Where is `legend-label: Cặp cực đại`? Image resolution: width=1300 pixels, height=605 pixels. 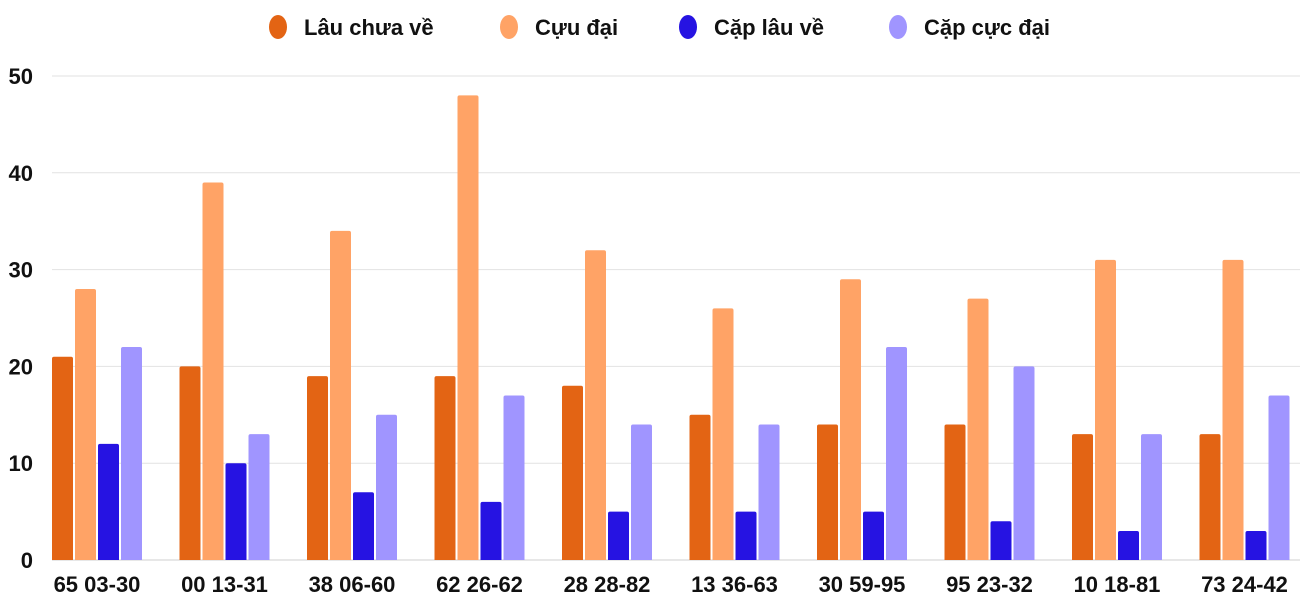
legend-label: Cặp cực đại is located at coordinates (987, 27).